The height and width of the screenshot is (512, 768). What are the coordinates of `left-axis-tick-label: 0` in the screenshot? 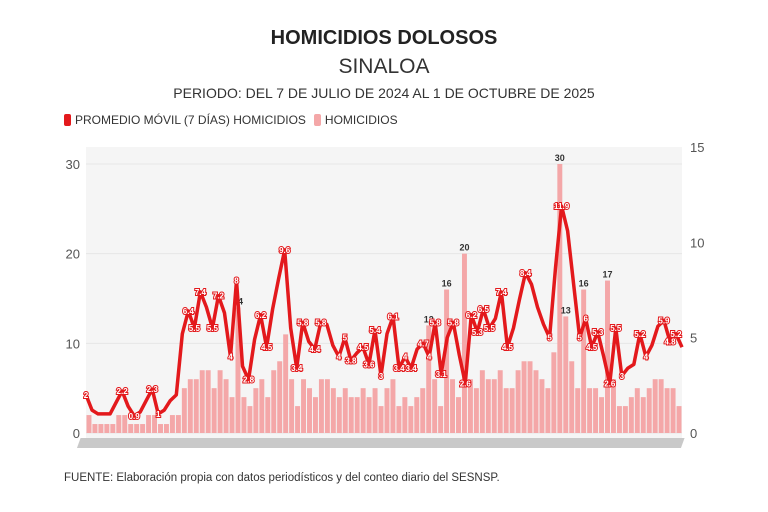 It's located at (76, 433).